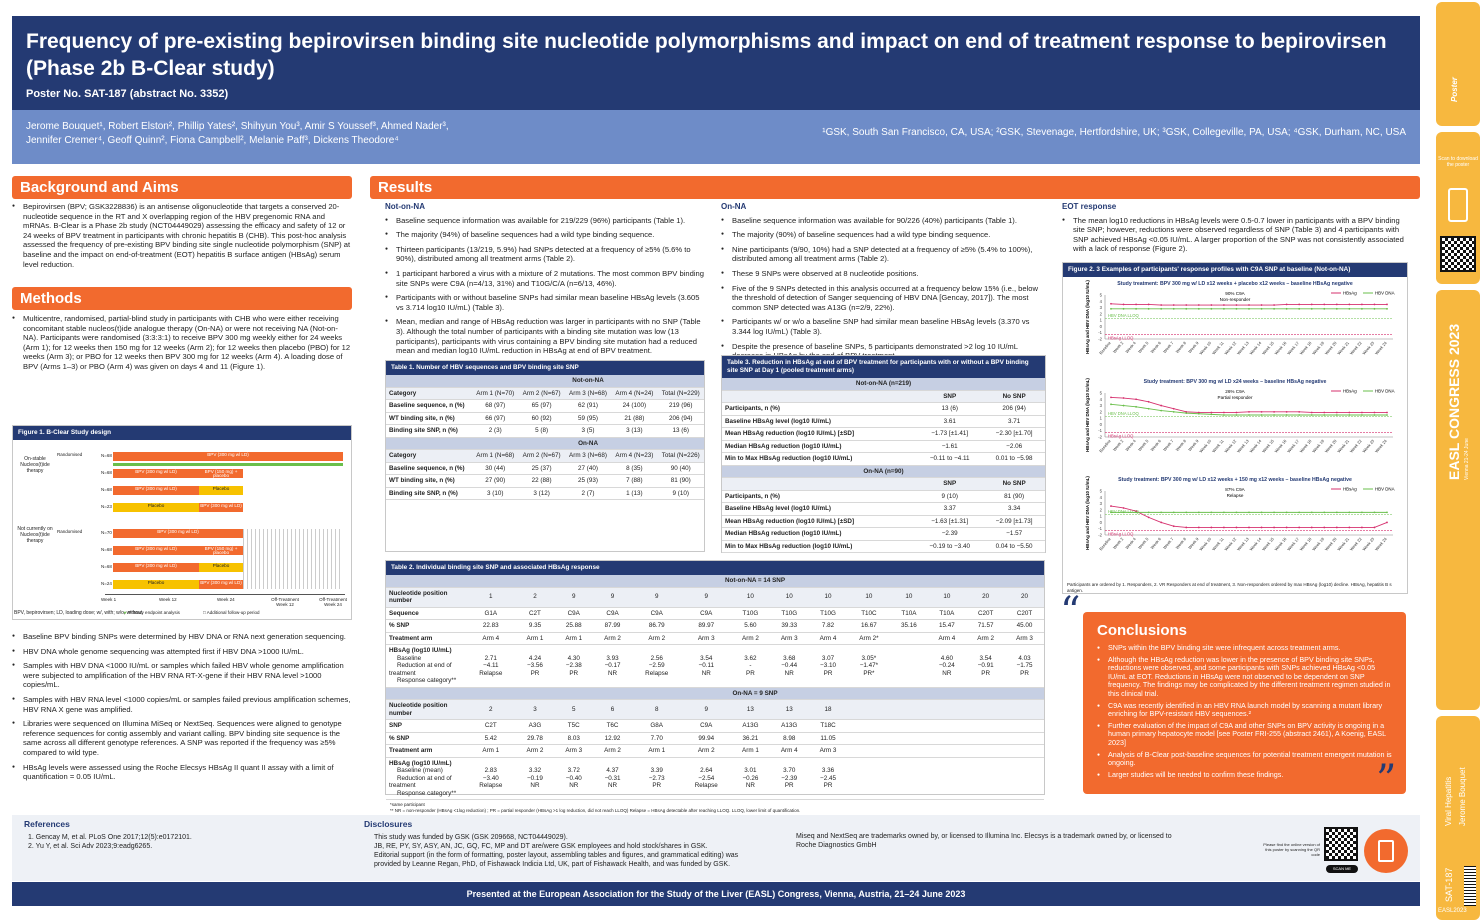 The width and height of the screenshot is (1484, 921). I want to click on sidebar-congress: EASL CONGRESS 2023 Vienna 21-24 June, so click(1458, 500).